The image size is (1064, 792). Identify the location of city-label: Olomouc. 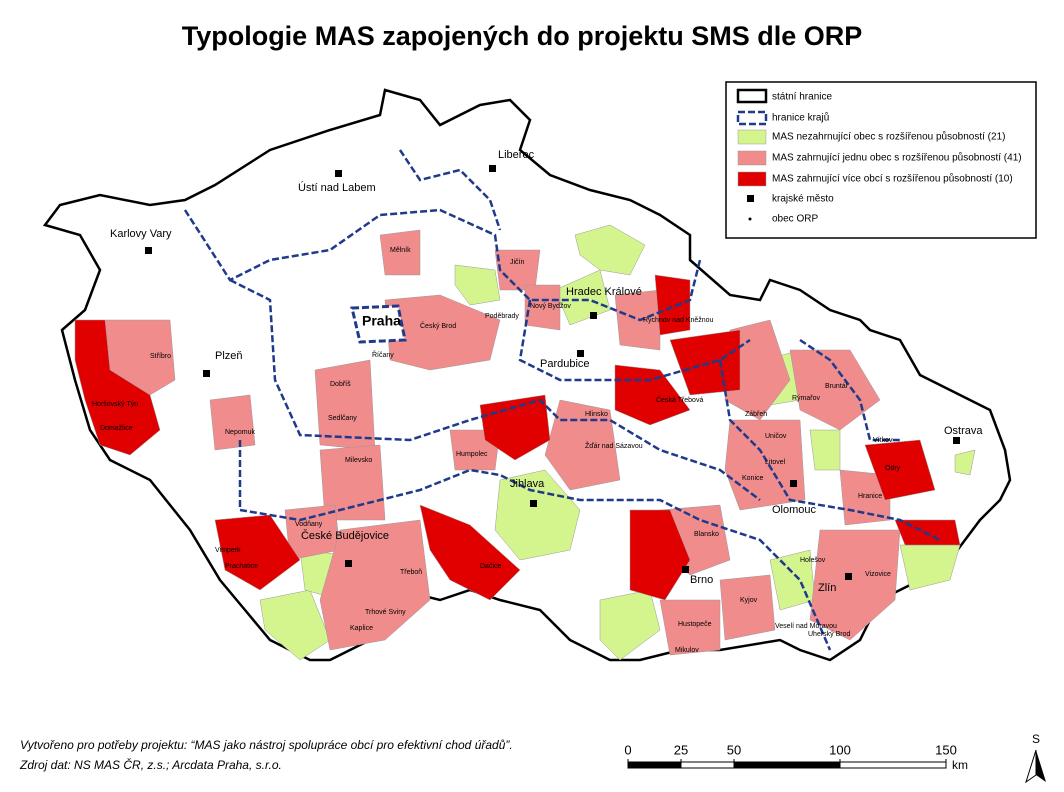
(794, 510).